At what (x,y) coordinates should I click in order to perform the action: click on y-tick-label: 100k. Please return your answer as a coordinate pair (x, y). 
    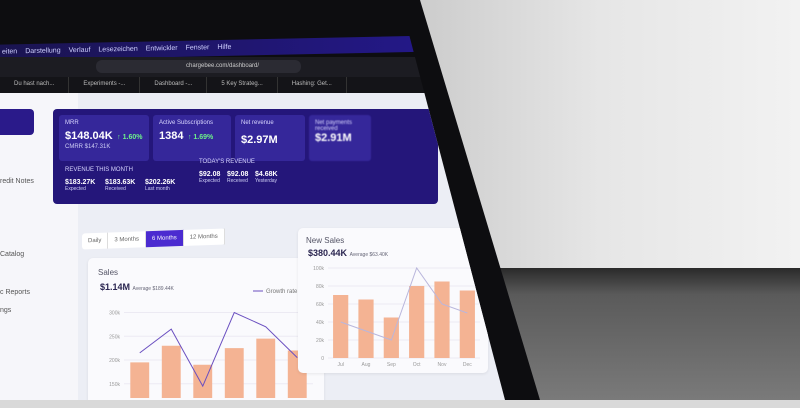
    Looking at the image, I should click on (318, 269).